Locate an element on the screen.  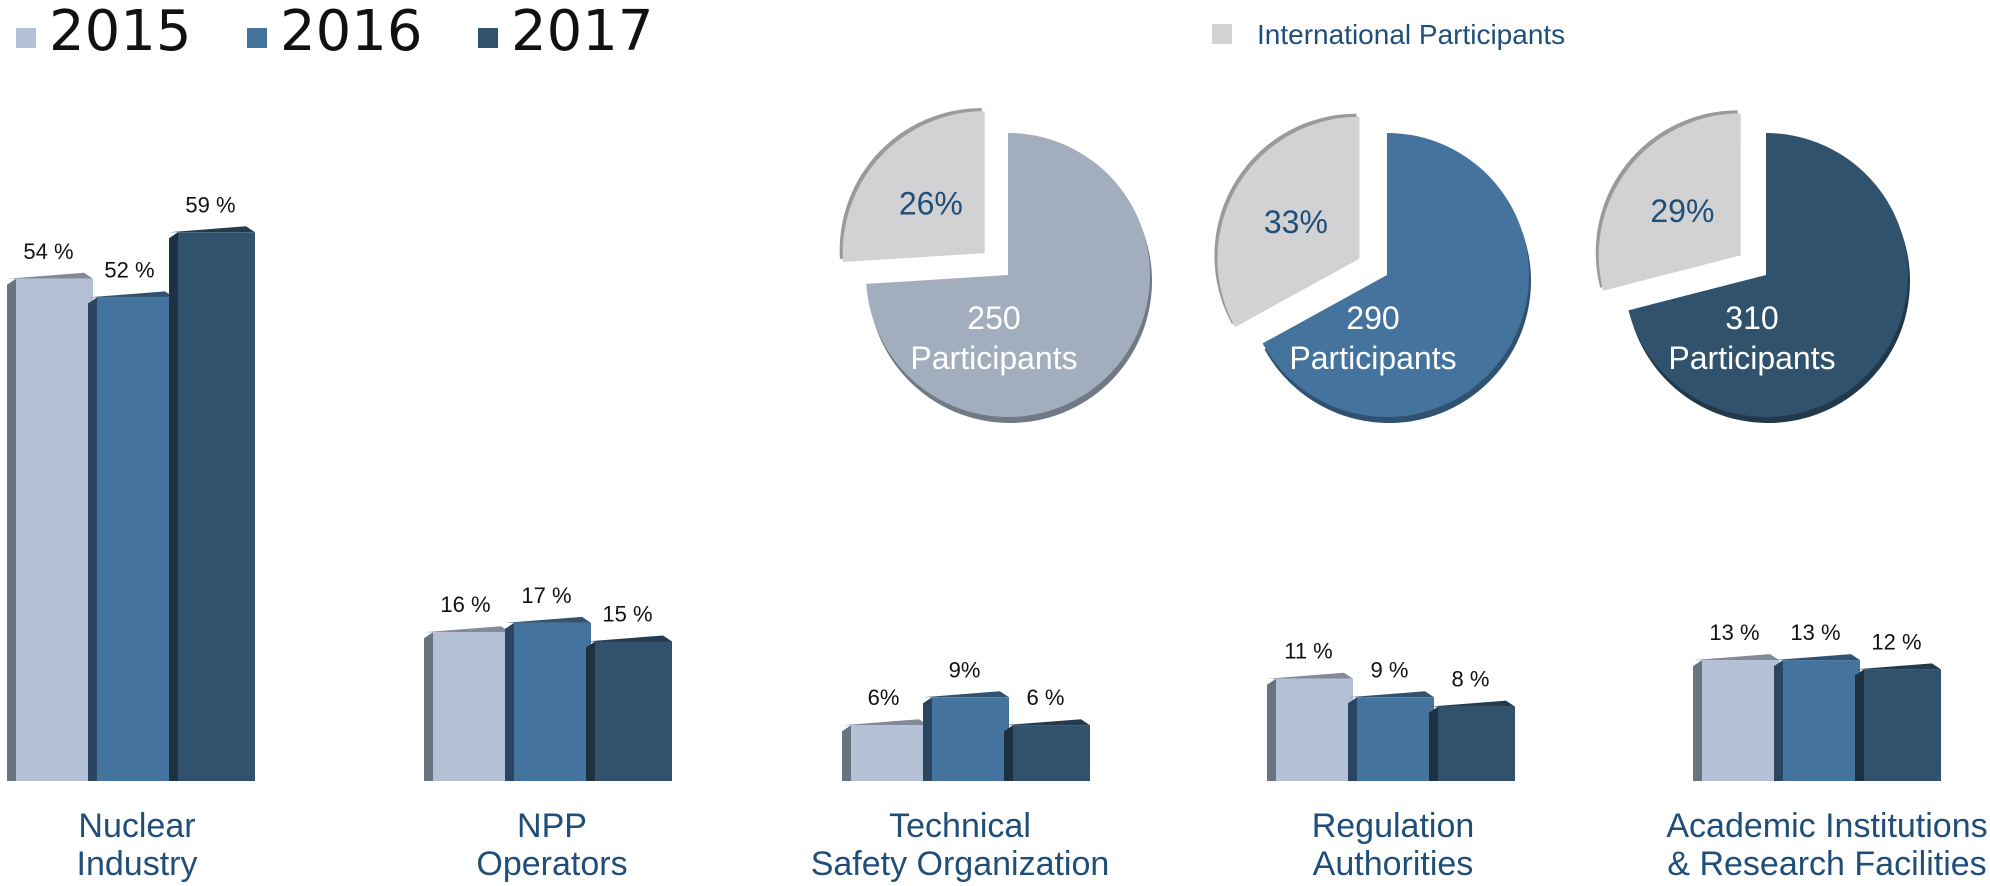
pie-total-label: 290 is located at coordinates (1372, 318).